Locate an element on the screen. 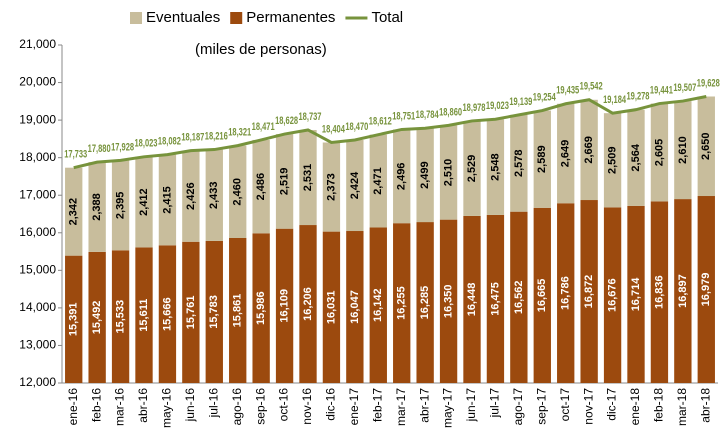 The image size is (720, 441). x-tick-label: may-16 is located at coordinates (167, 408).